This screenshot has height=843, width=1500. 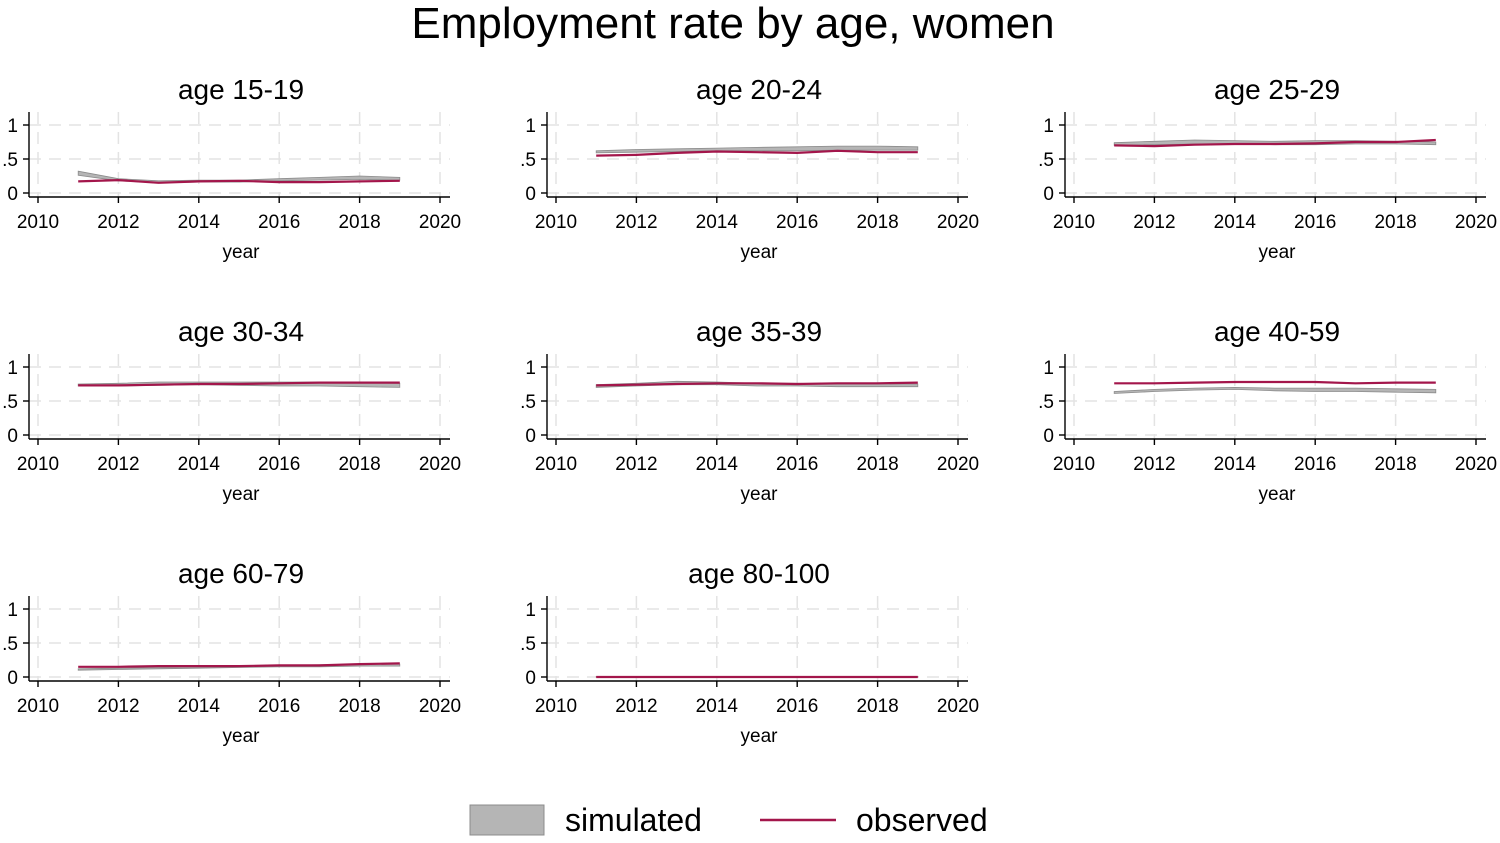 What do you see at coordinates (507, 820) in the screenshot?
I see `legend-simulated-swatch` at bounding box center [507, 820].